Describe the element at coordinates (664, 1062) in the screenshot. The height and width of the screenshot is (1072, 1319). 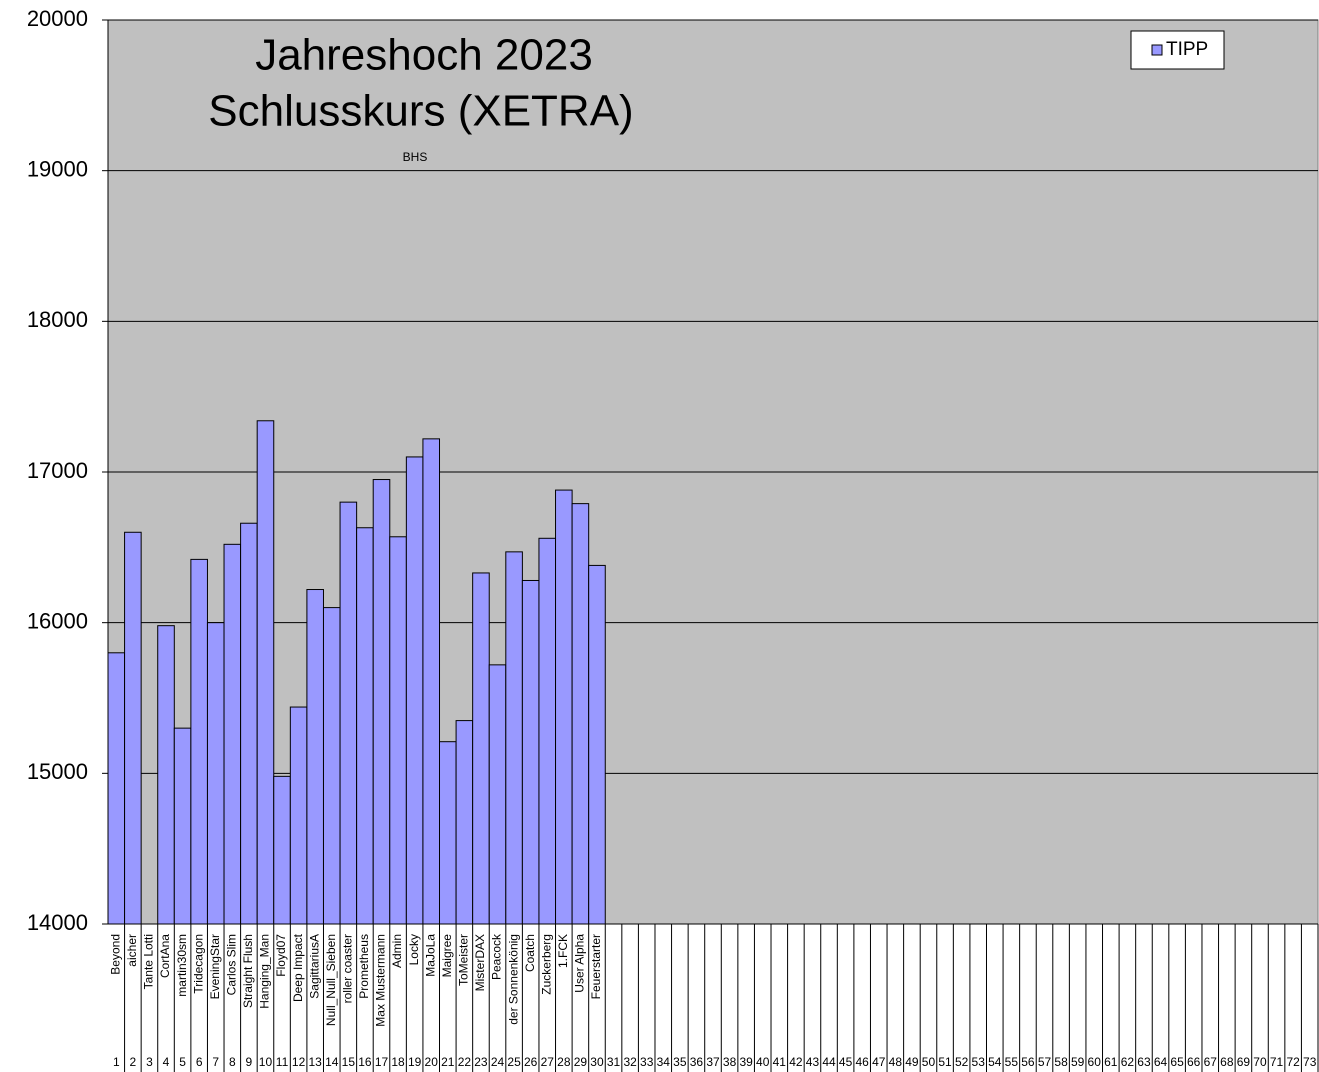
I see `category-number: 34` at that location.